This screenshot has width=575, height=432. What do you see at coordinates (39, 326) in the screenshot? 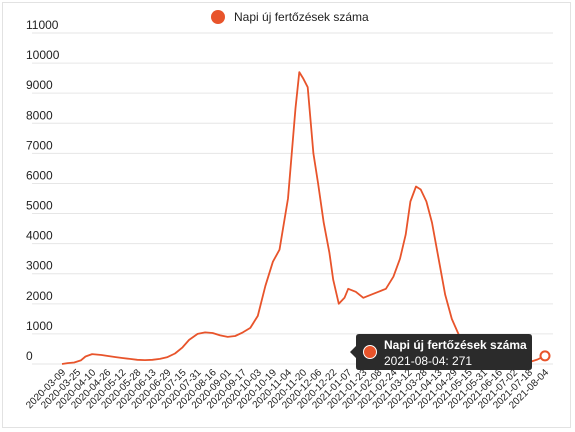
I see `y-tick-label: 1000` at bounding box center [39, 326].